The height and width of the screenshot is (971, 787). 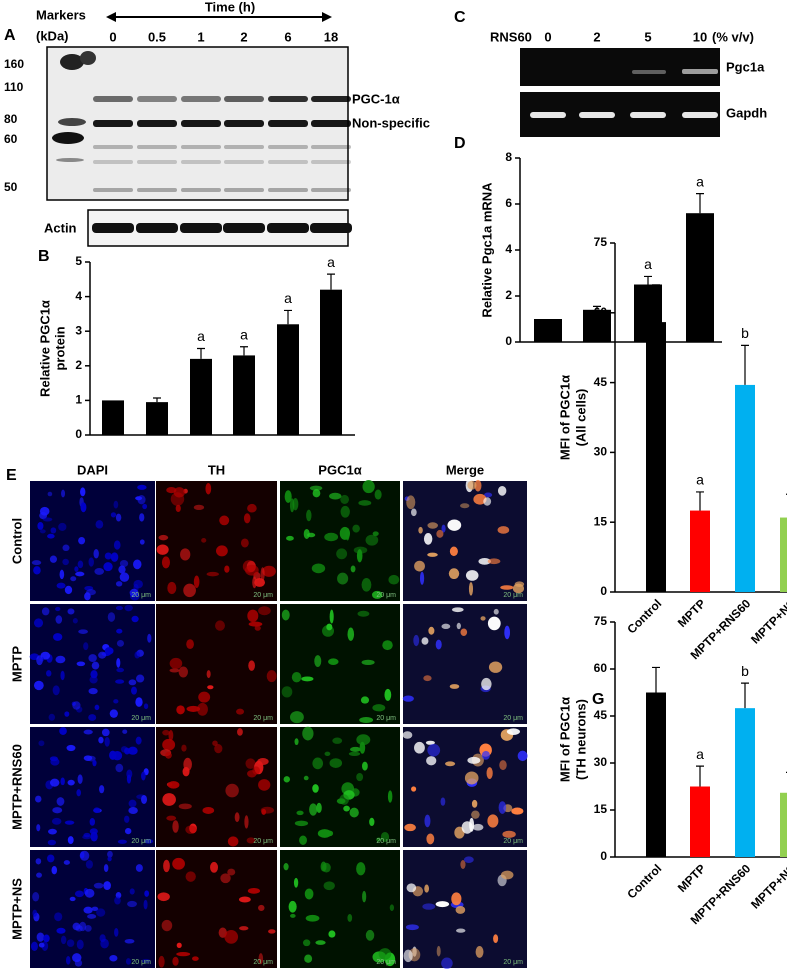 I want to click on time-label: Time (h), so click(x=230, y=7).